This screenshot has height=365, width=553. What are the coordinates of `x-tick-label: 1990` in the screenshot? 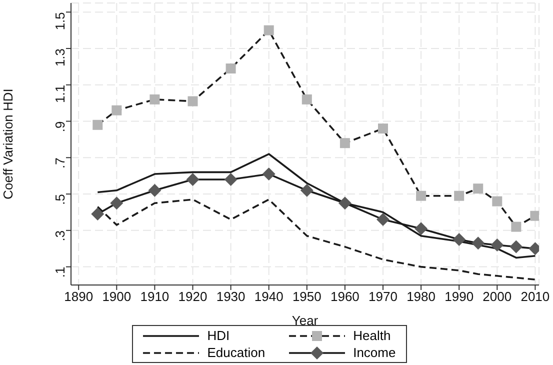 It's located at (459, 296).